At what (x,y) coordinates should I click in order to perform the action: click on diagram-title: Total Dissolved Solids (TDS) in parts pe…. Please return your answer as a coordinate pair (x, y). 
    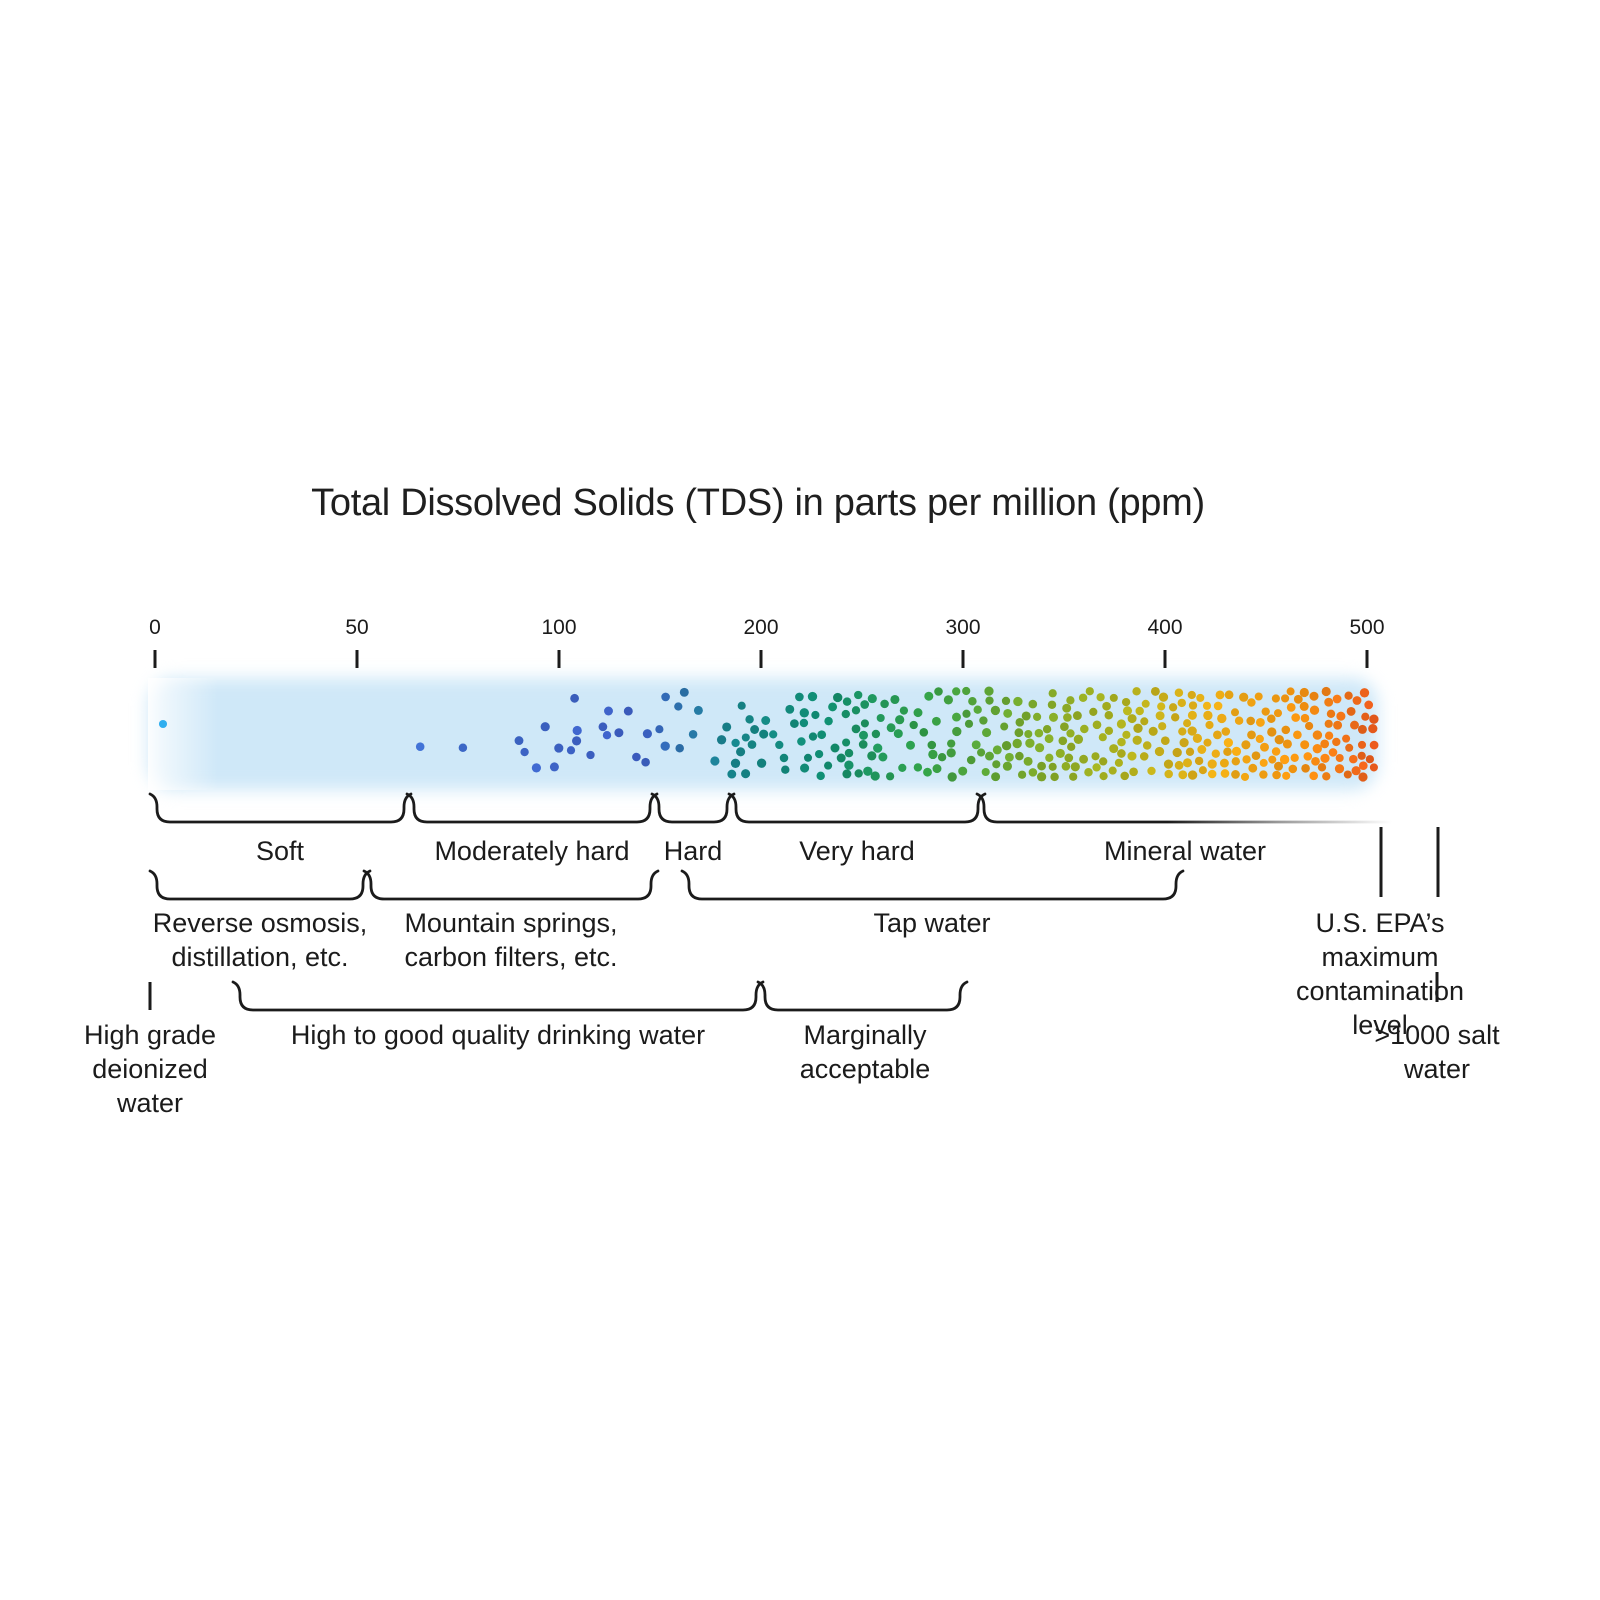
    Looking at the image, I should click on (758, 503).